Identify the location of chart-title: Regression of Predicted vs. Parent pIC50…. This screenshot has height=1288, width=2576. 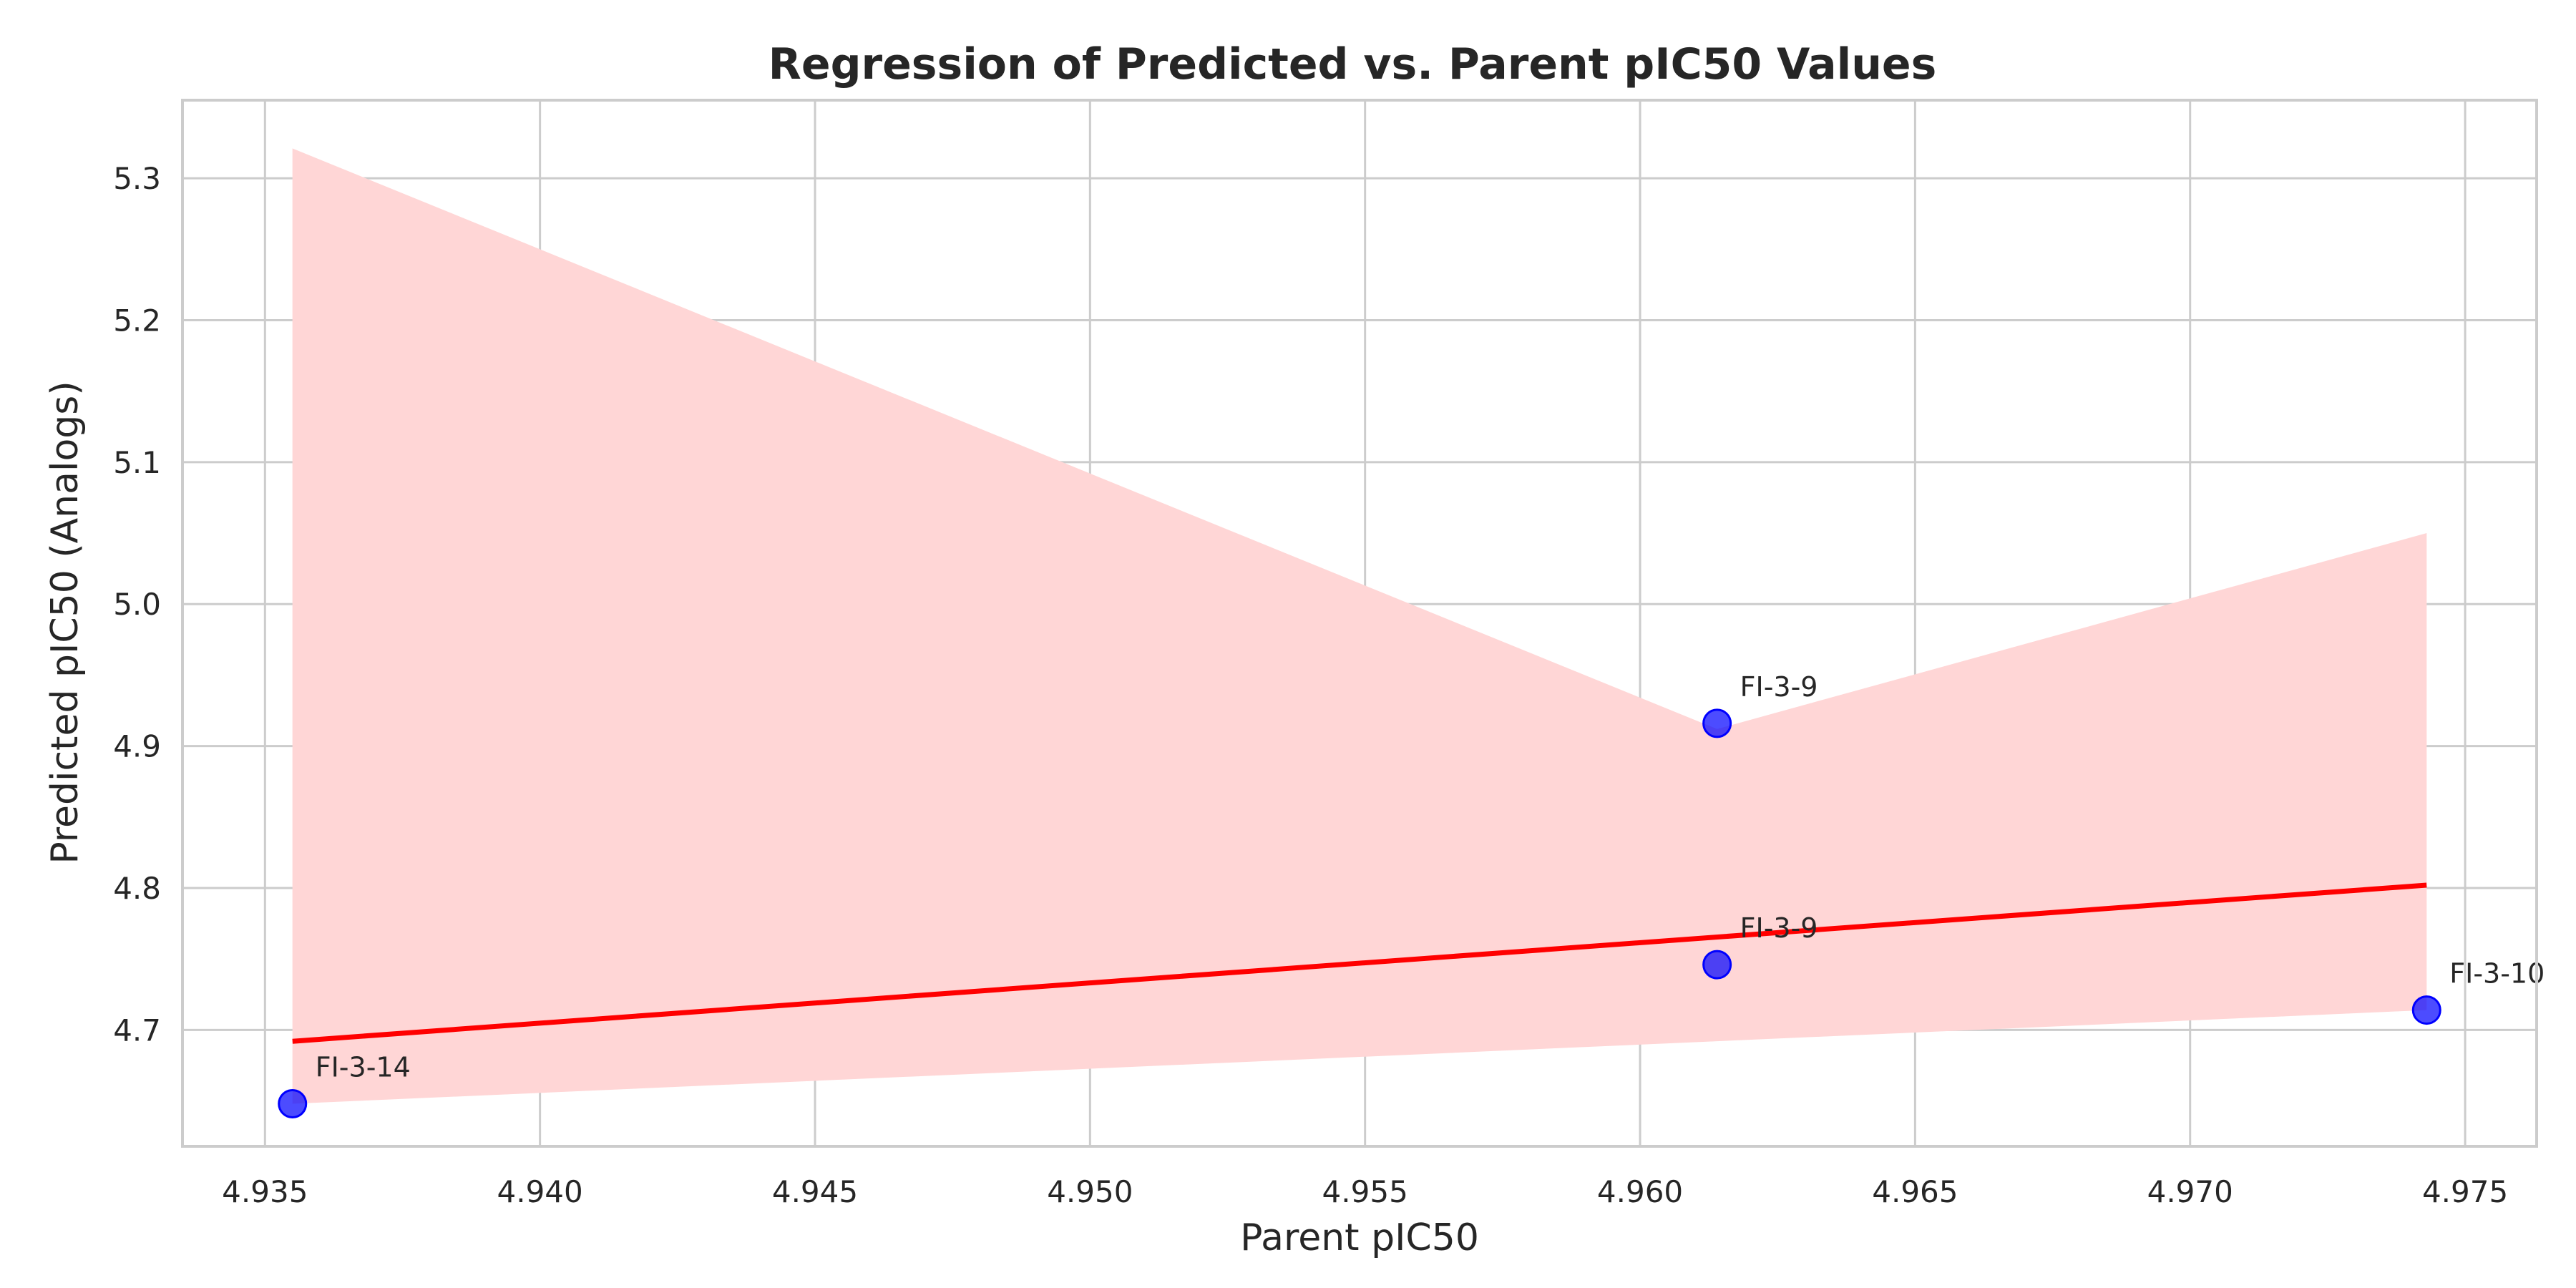
(1353, 64).